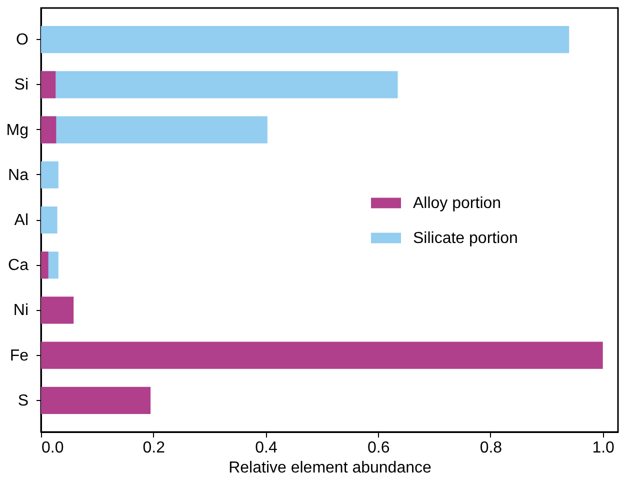 The width and height of the screenshot is (636, 488). Describe the element at coordinates (465, 238) in the screenshot. I see `legend-label: Silicate portion` at that location.